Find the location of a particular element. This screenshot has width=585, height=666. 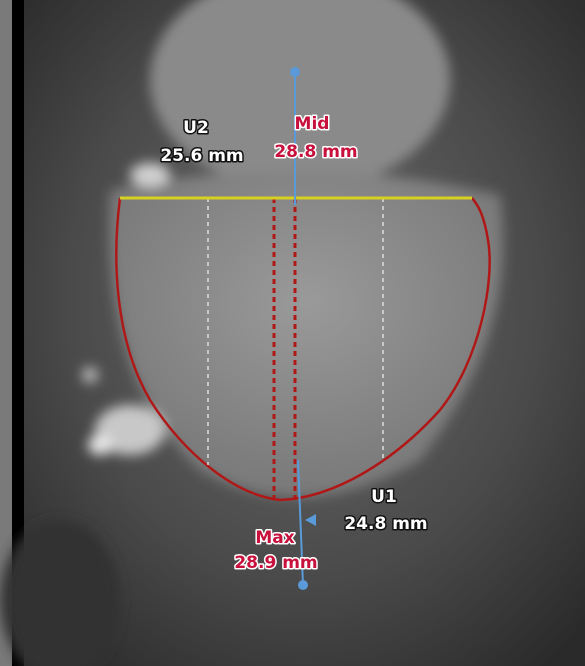

label: Max is located at coordinates (274, 538).